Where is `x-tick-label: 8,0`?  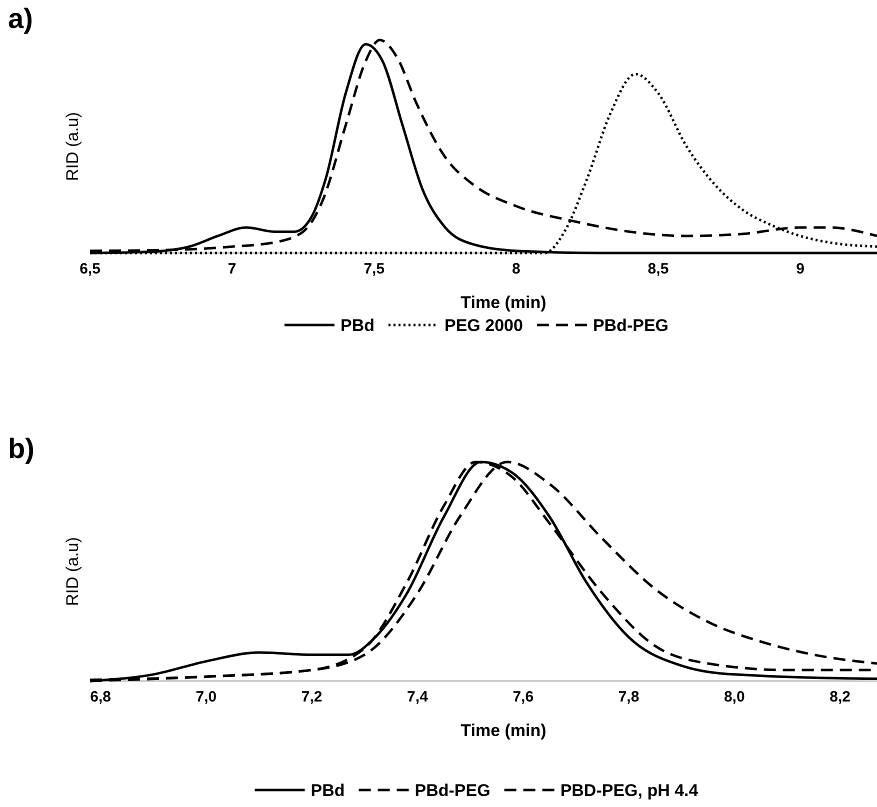 x-tick-label: 8,0 is located at coordinates (734, 697).